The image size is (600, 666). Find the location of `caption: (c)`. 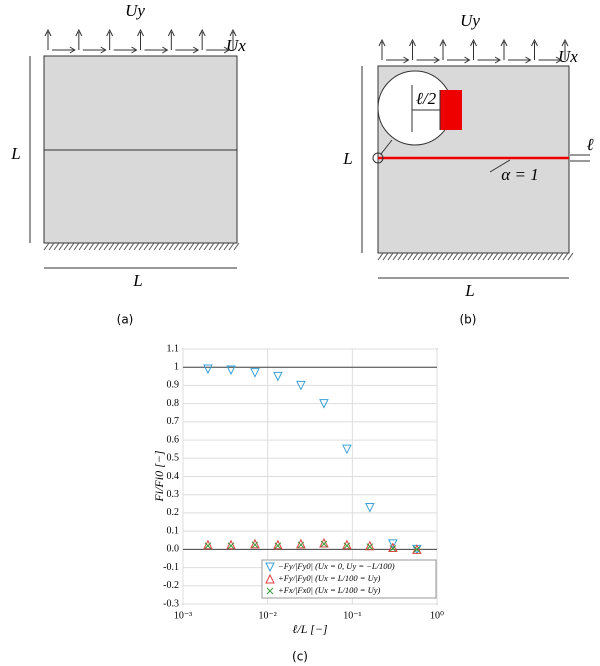

caption: (c) is located at coordinates (300, 657).